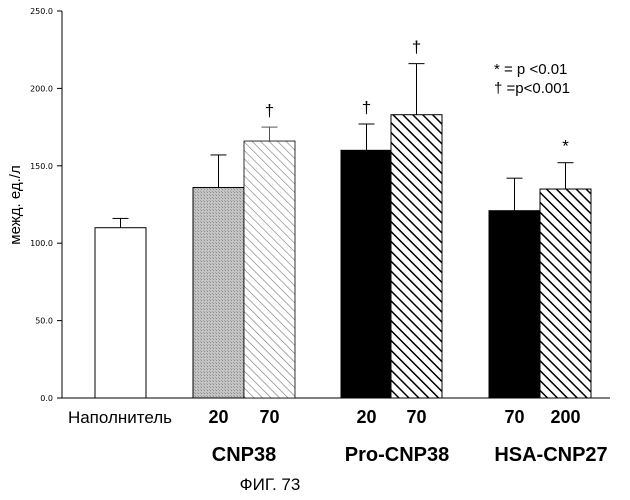  Describe the element at coordinates (565, 417) in the screenshot. I see `x-tick-label: 200` at that location.